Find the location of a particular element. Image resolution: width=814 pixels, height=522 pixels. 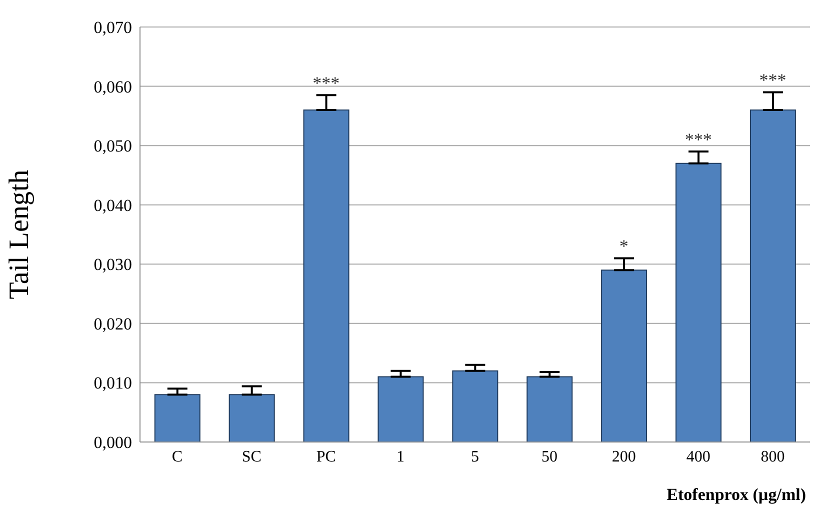

x-tick-label: C is located at coordinates (177, 457).